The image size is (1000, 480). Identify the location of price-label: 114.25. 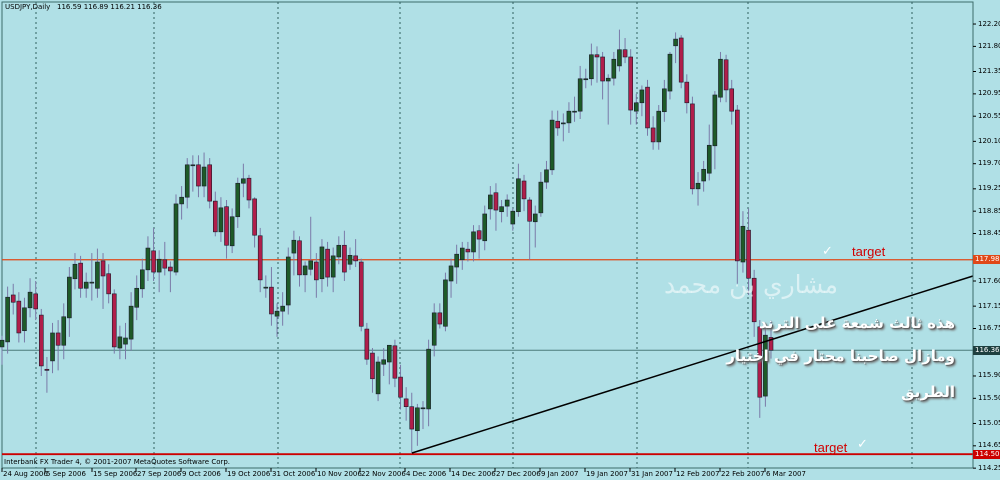
(989, 467).